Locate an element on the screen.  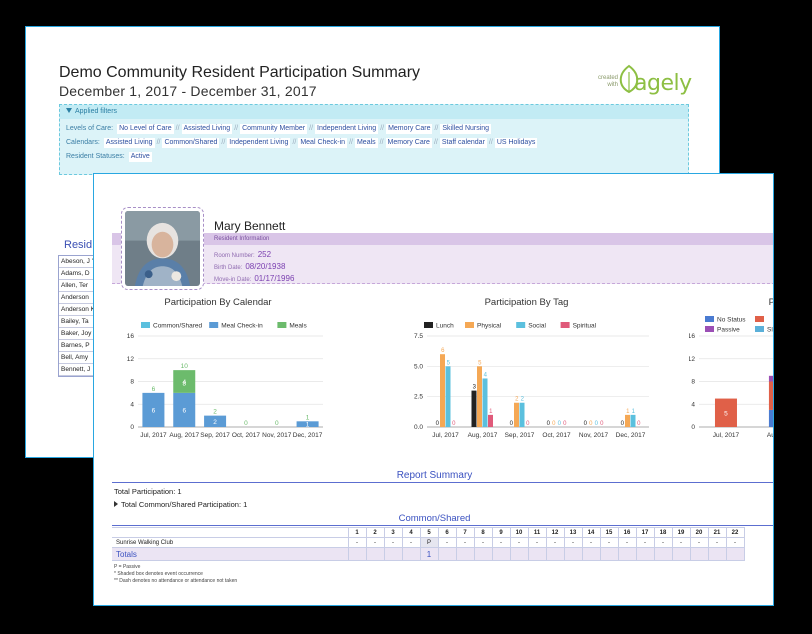
birth-date-field: Birth Date: 08/20/1938 is located at coordinates (250, 266).